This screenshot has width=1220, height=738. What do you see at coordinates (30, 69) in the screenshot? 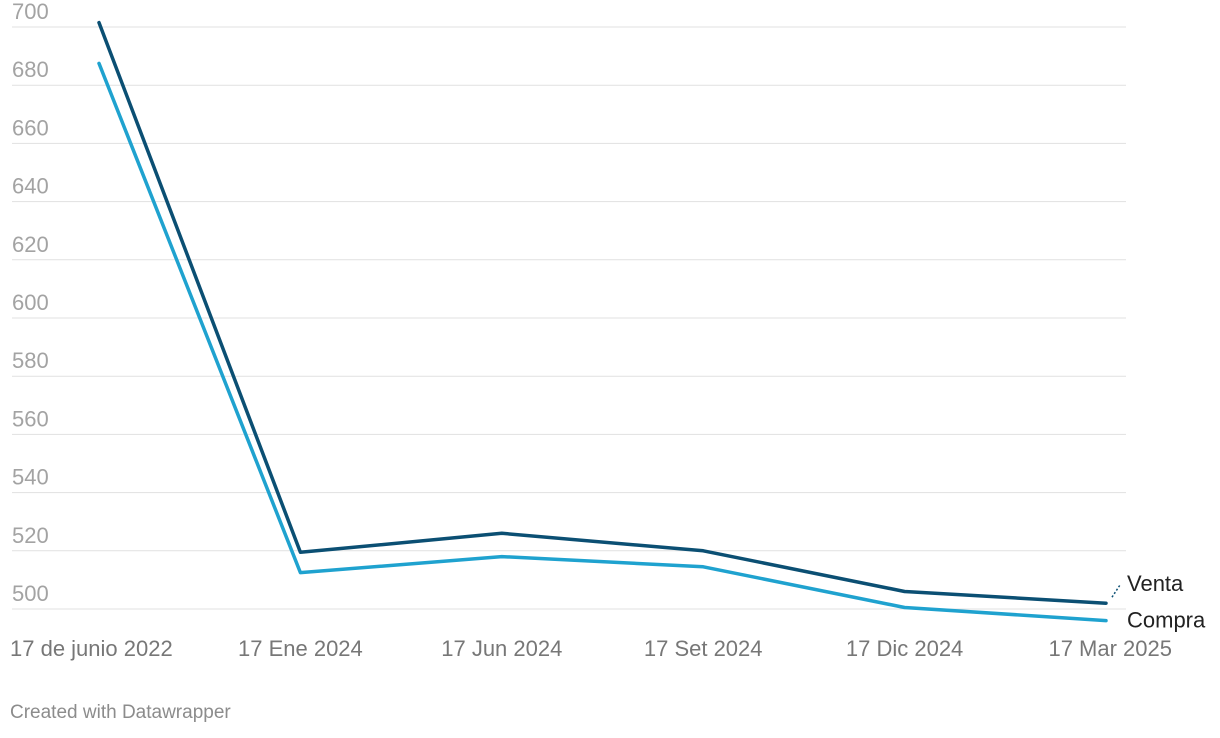
I see `y-tick-label: 680` at bounding box center [30, 69].